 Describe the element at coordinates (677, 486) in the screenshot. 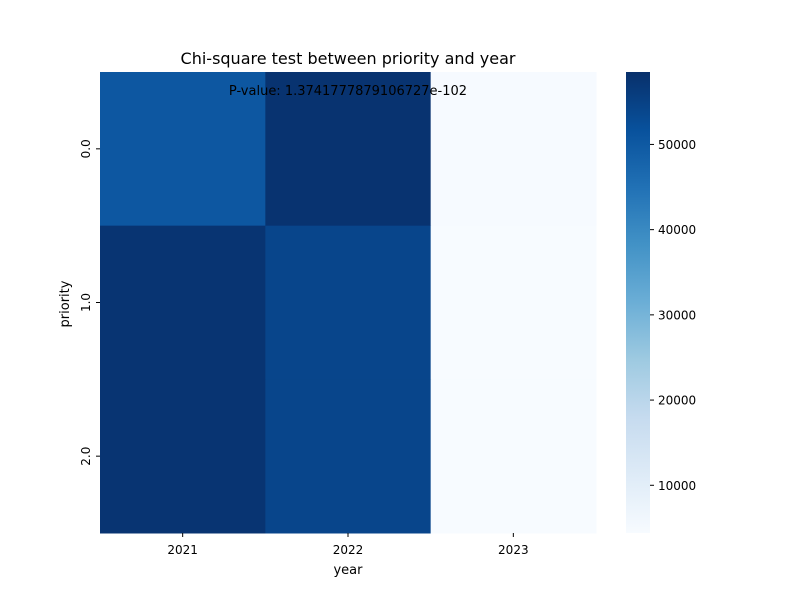

I see `colorbar-tick-label: 10000` at that location.